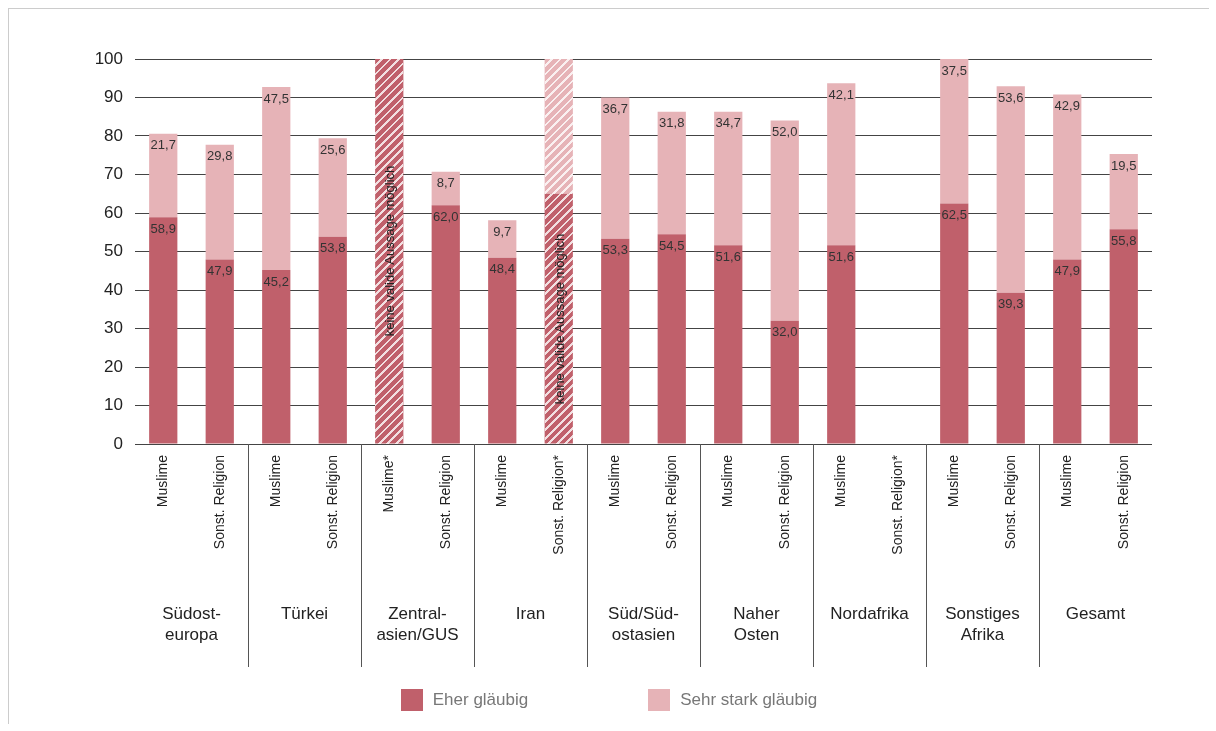 Image resolution: width=1216 pixels, height=731 pixels. I want to click on data-label: 32,0, so click(785, 332).